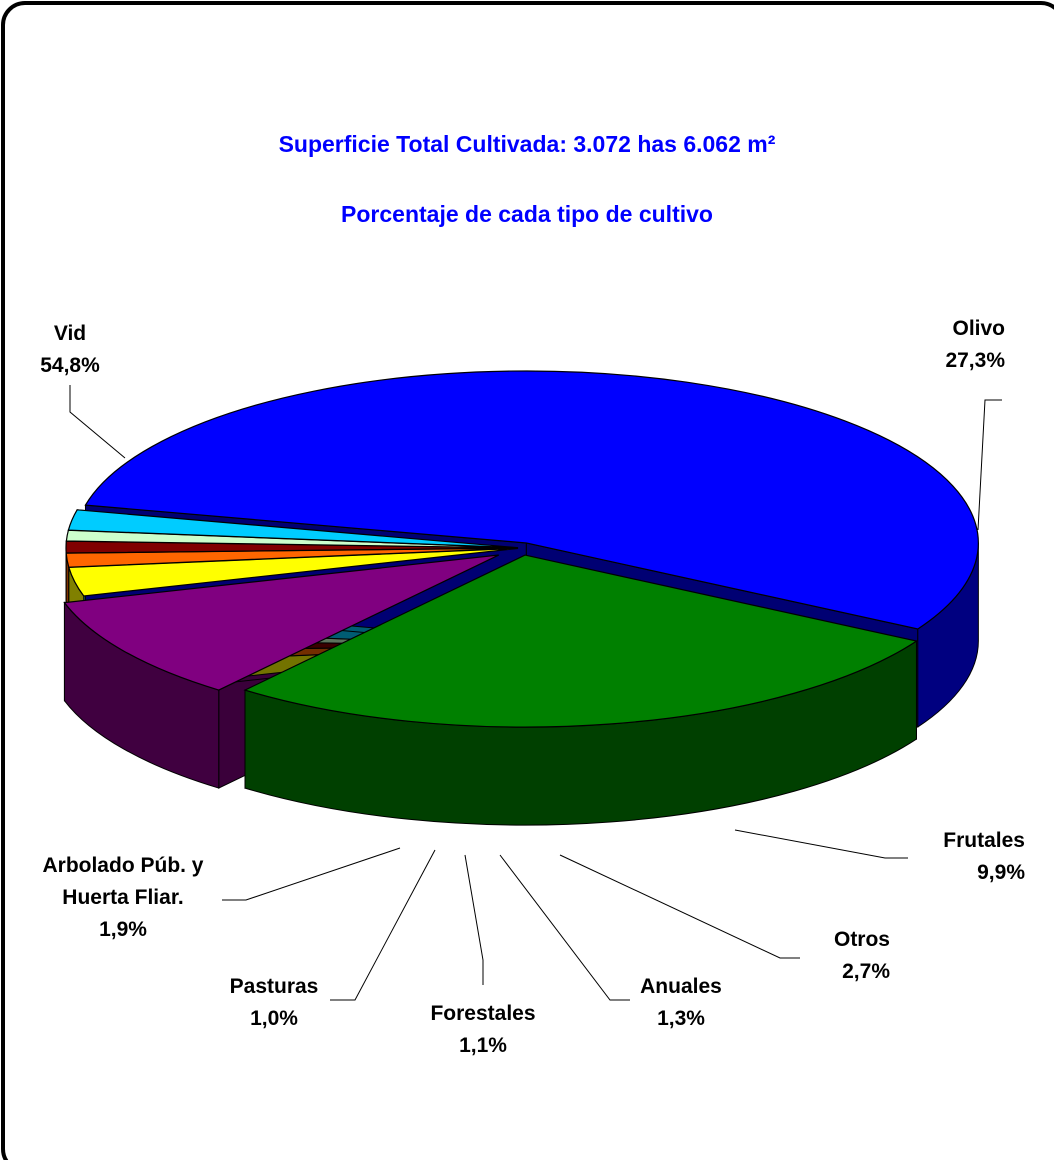 Image resolution: width=1054 pixels, height=1160 pixels. Describe the element at coordinates (862, 939) in the screenshot. I see `slice-category-label: Otros` at that location.